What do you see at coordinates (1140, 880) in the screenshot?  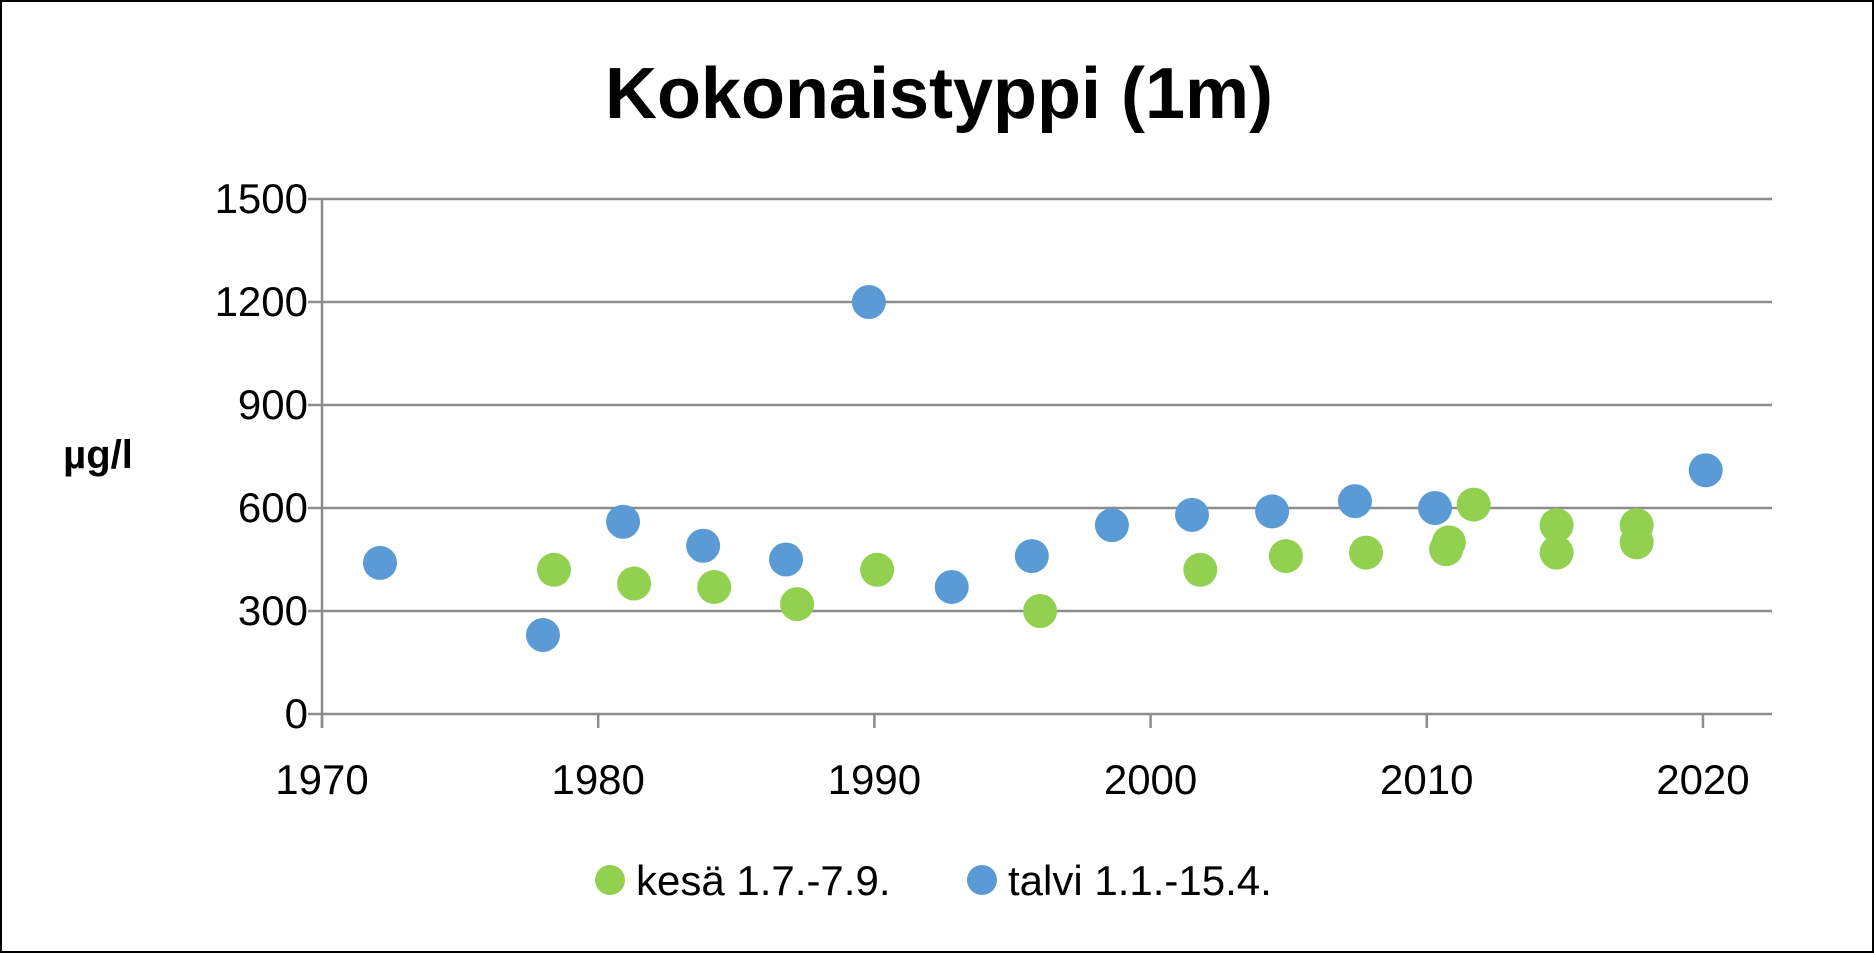 I see `legend-label-1: talvi 1.1.-15.4.` at bounding box center [1140, 880].